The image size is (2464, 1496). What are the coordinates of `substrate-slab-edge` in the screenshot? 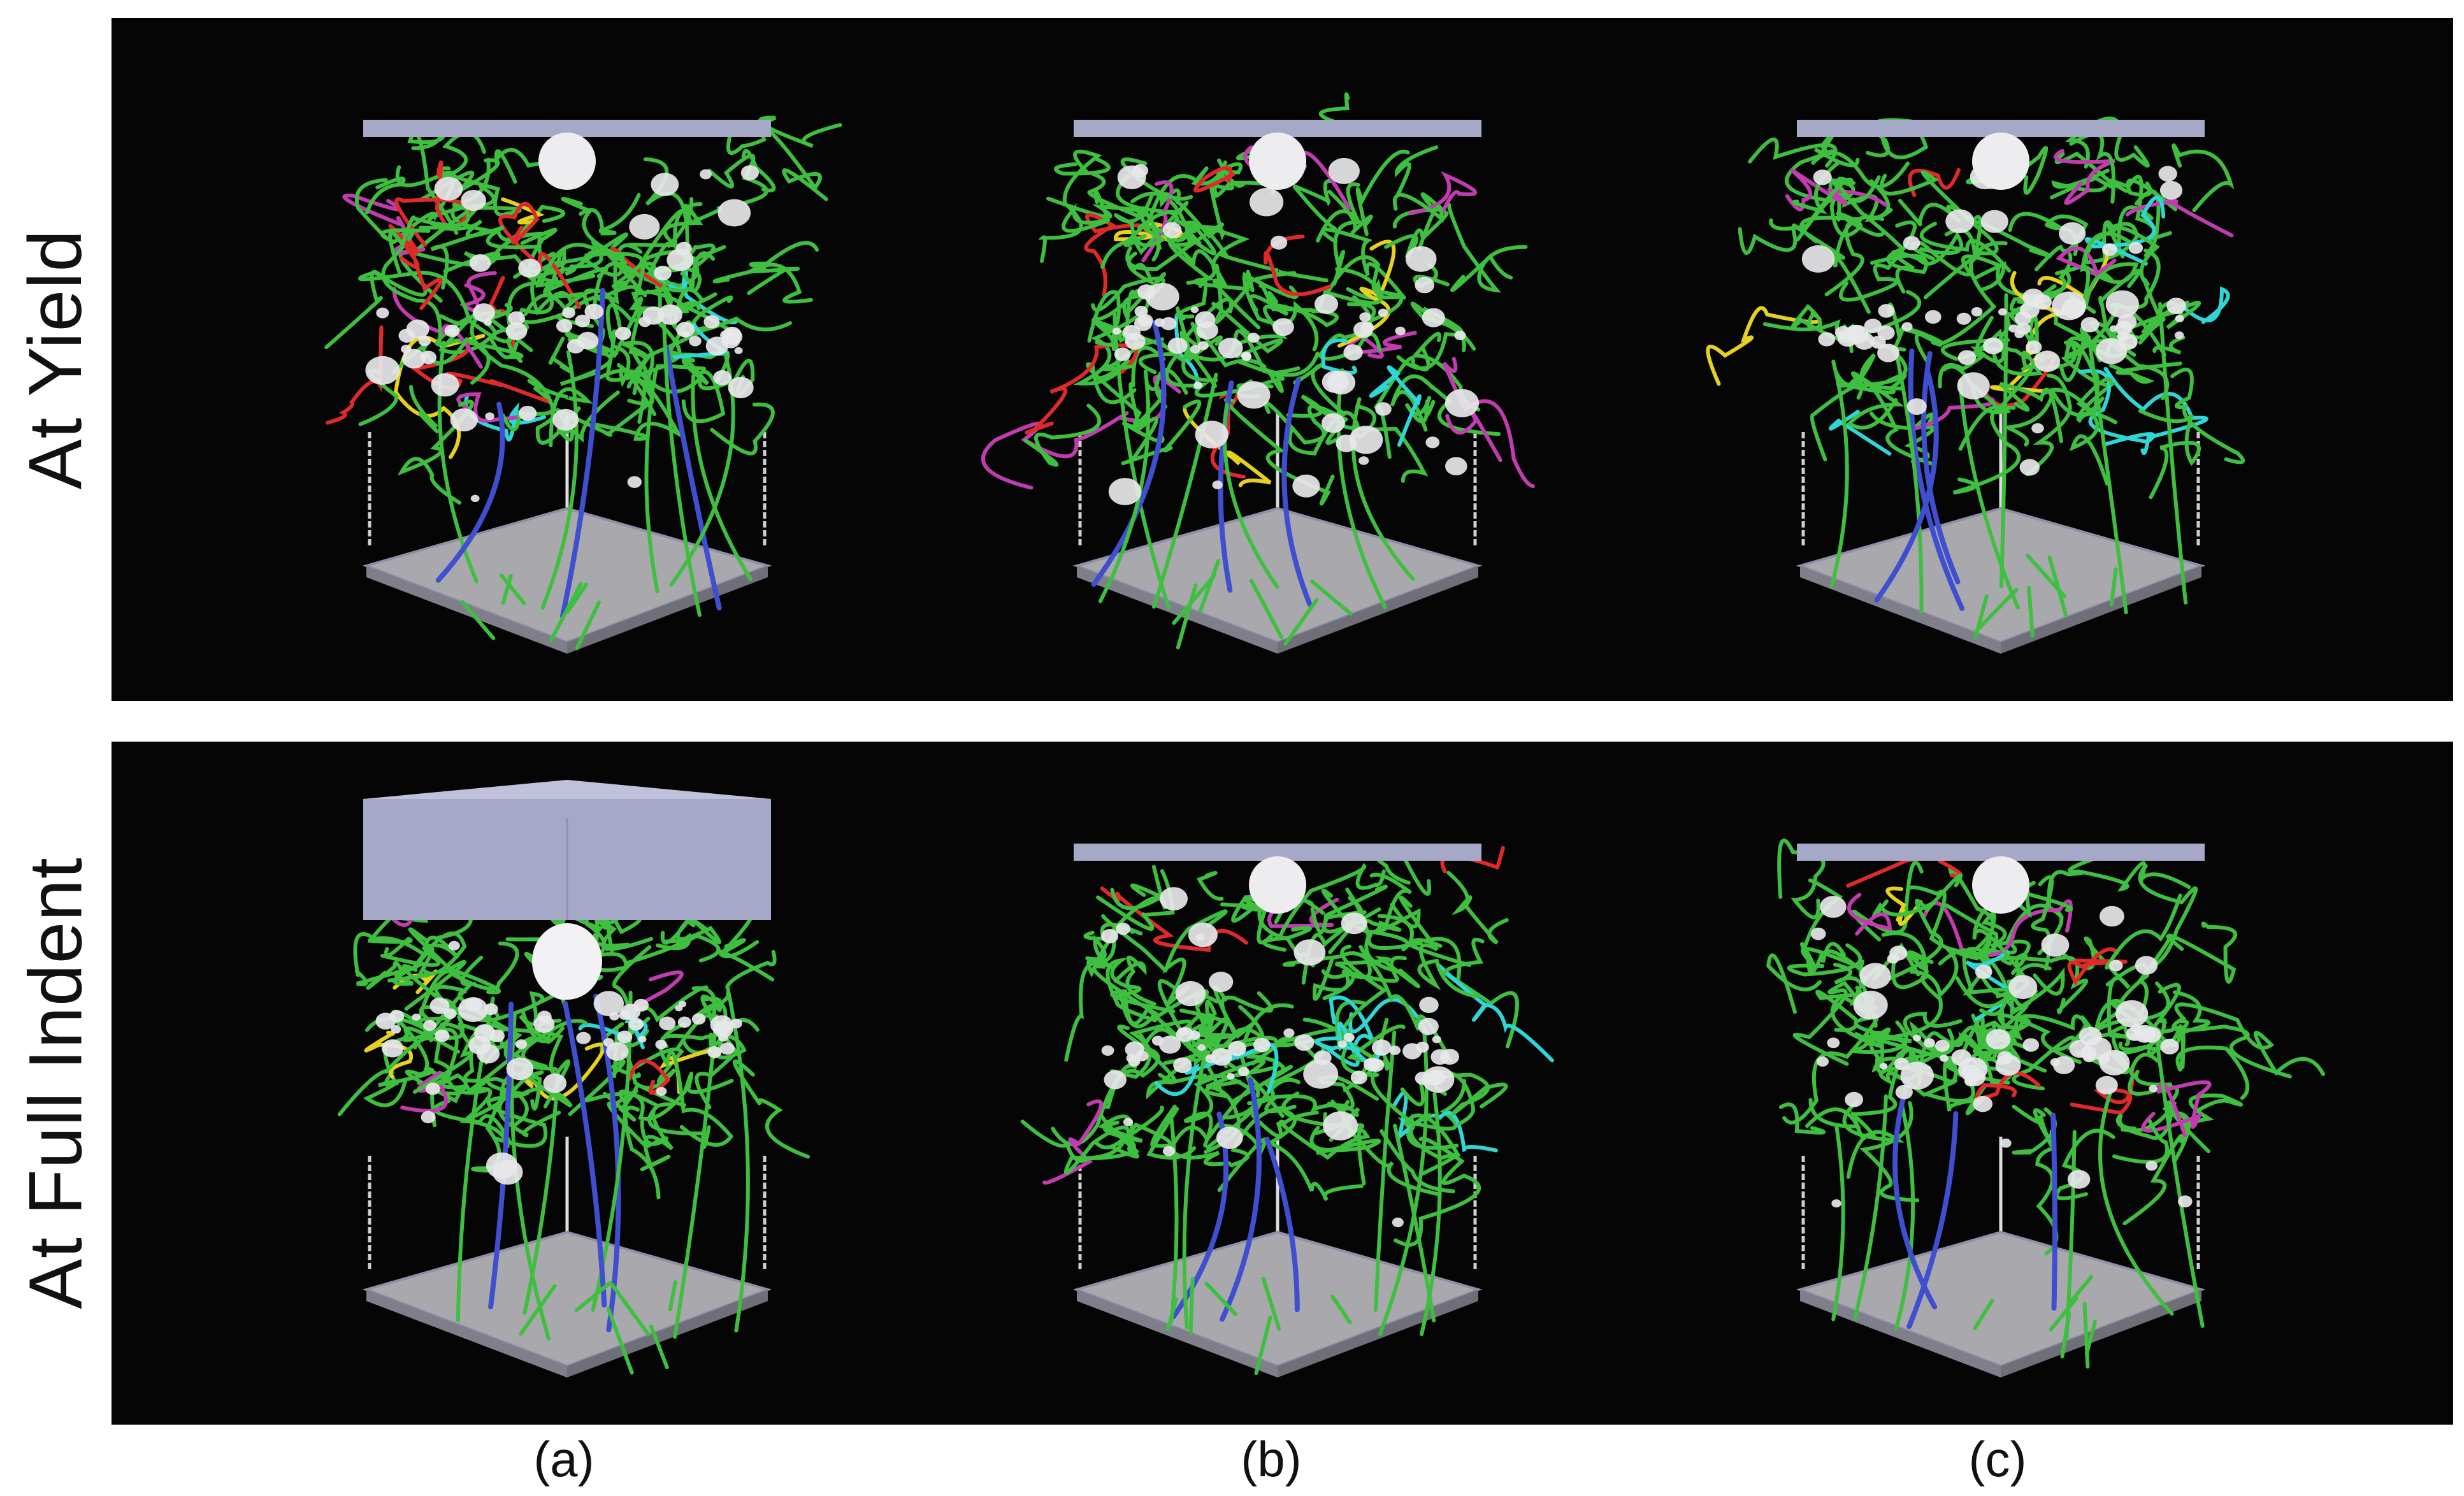 It's located at (2101, 610).